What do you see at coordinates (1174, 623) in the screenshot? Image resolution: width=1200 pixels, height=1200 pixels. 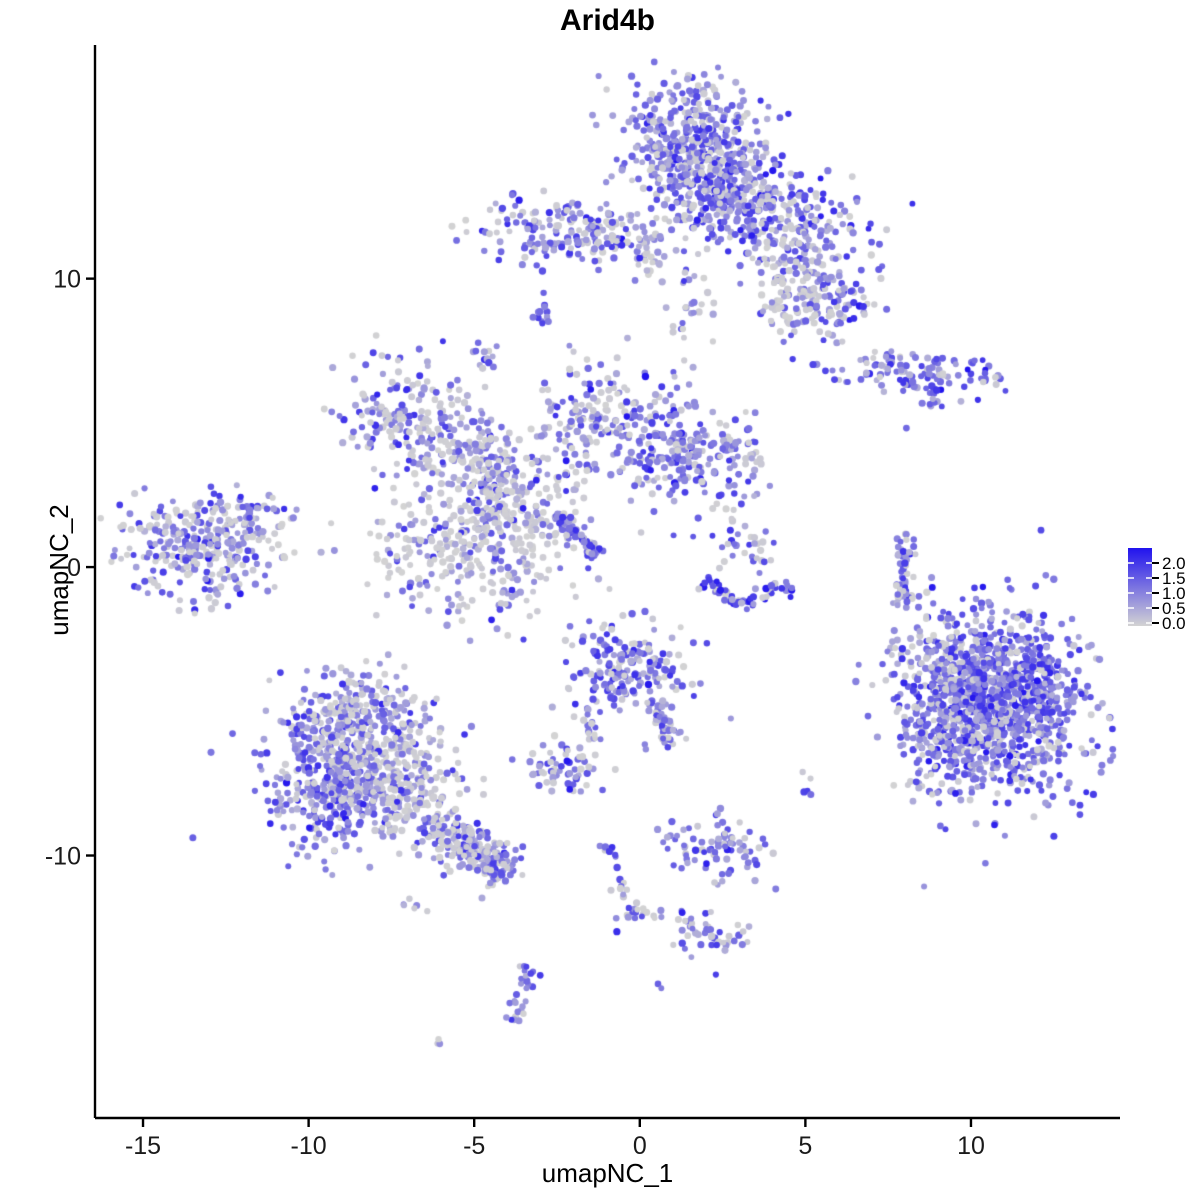 I see `legend-tick-label: 0.0` at bounding box center [1174, 623].